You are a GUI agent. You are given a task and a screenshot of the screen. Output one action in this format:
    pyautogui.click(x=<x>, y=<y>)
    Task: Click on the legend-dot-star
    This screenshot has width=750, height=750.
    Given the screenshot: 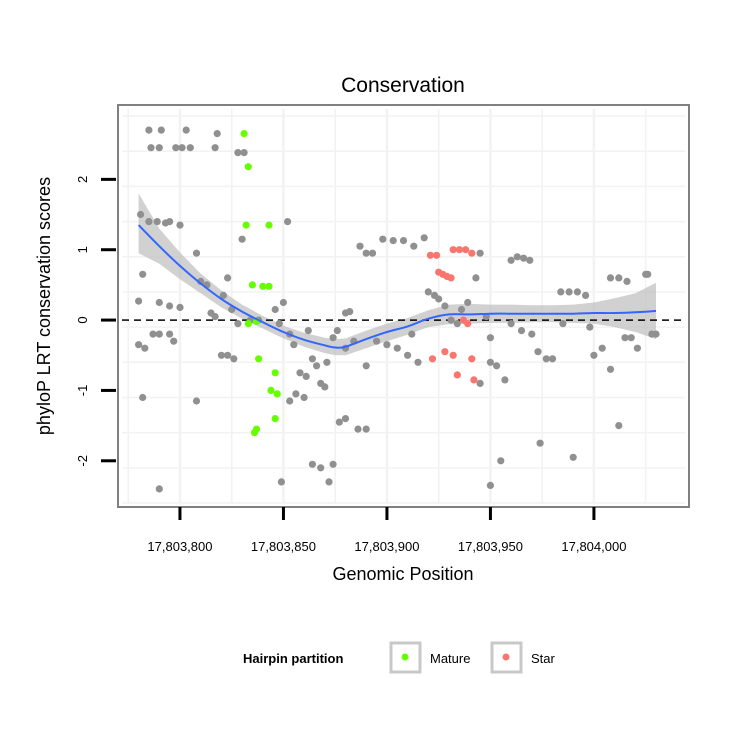 What is the action you would take?
    pyautogui.click(x=506, y=657)
    